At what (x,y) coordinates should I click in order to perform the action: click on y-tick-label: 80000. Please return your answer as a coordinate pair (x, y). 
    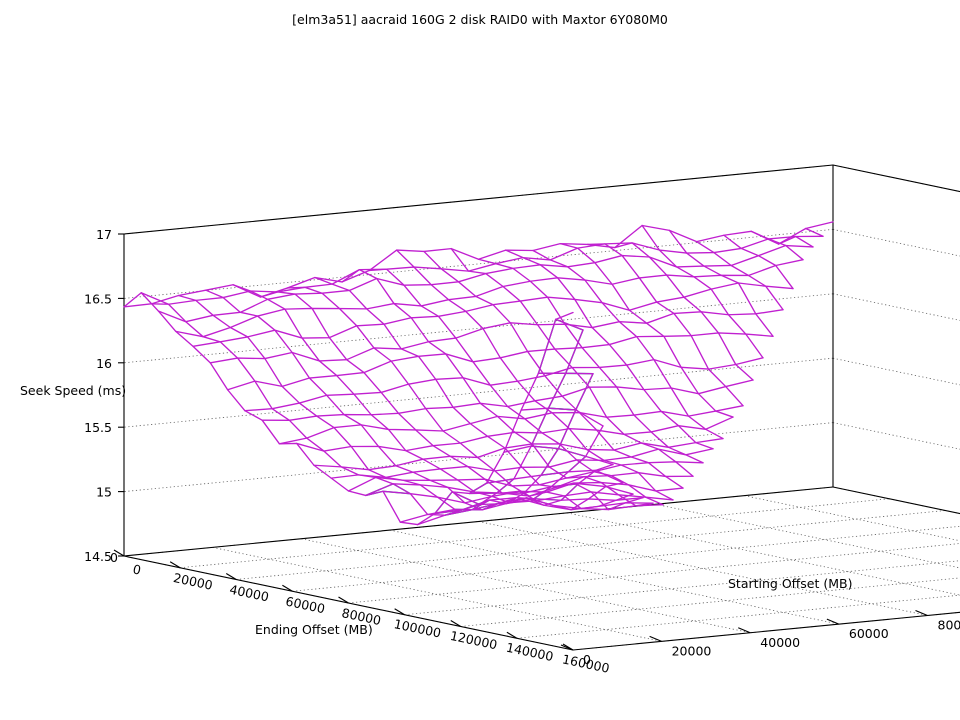
    Looking at the image, I should click on (949, 625).